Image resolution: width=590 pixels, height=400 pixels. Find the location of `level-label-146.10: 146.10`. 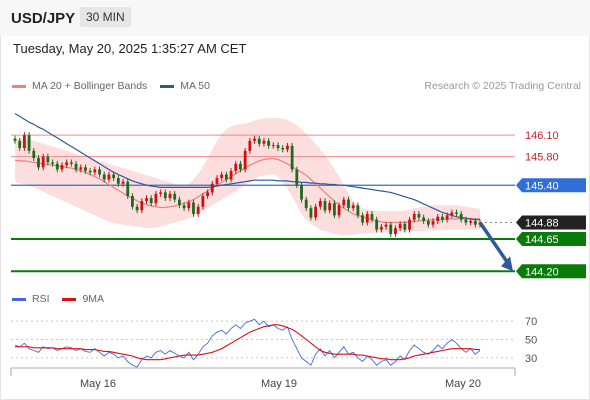

level-label-146.10: 146.10 is located at coordinates (542, 136).